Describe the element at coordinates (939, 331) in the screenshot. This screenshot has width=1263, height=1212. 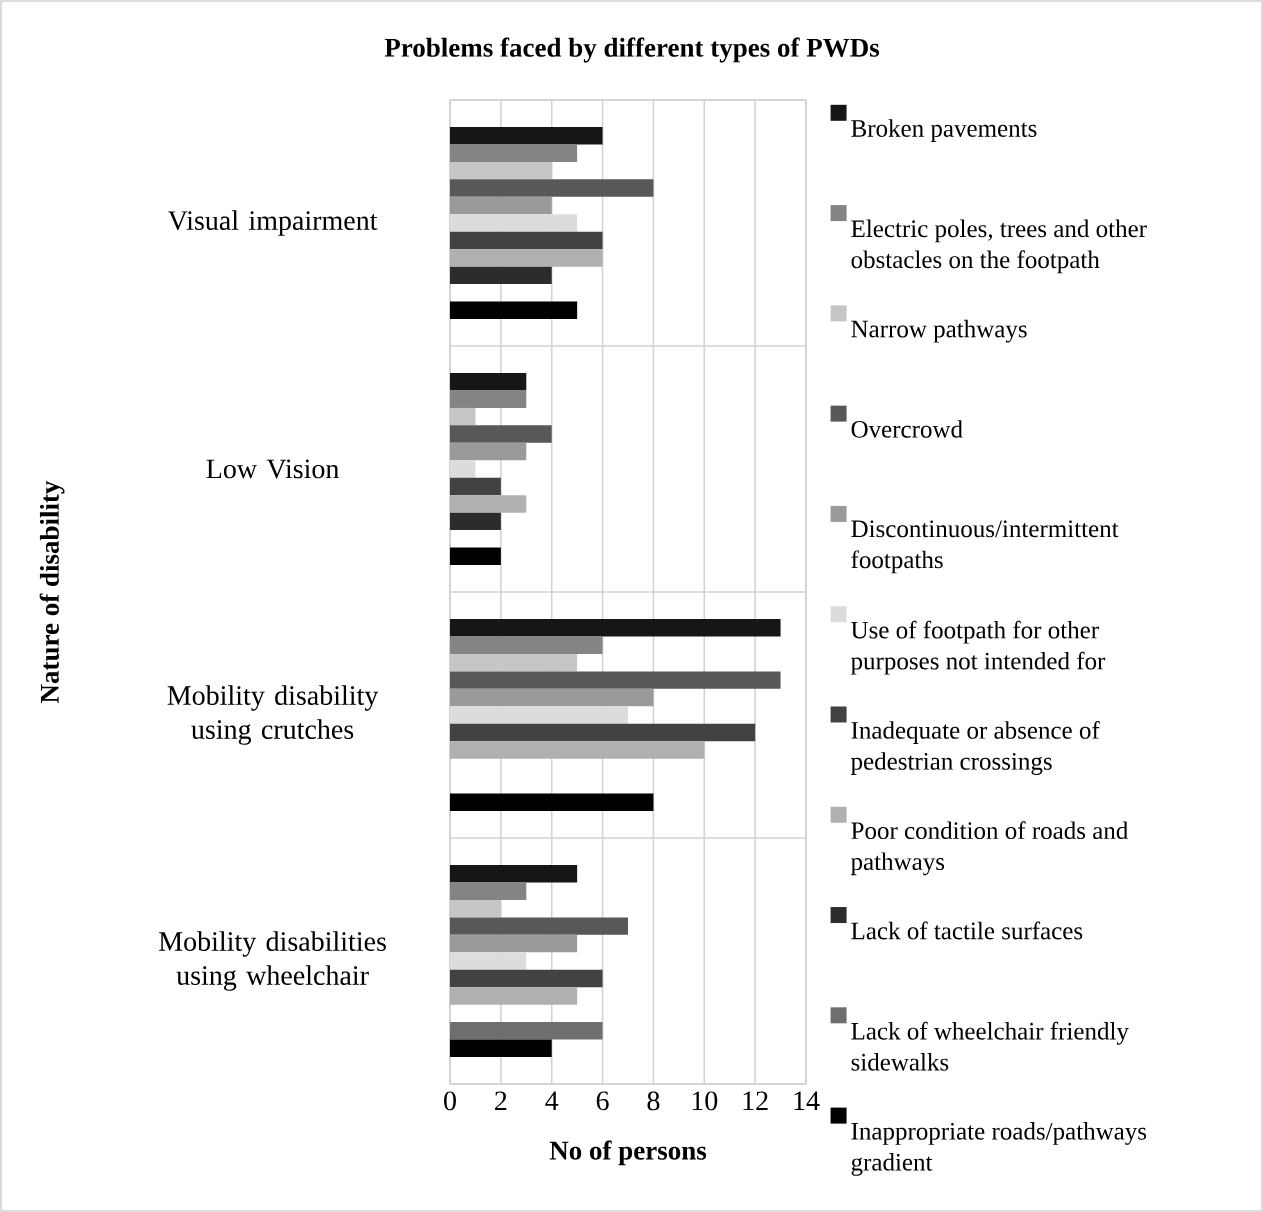
I see `legend-label: Narrow pathways` at that location.